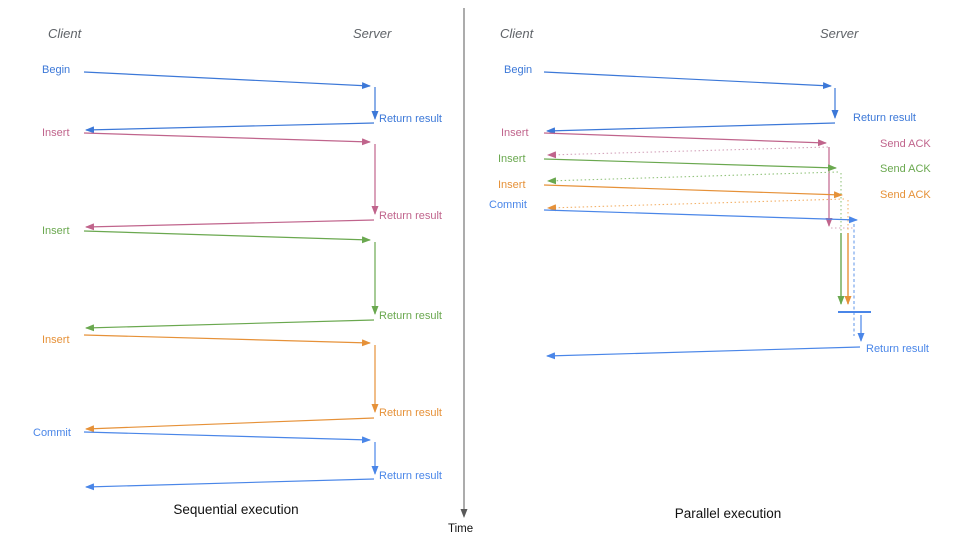 The image size is (960, 540). What do you see at coordinates (56, 231) in the screenshot?
I see `seq-insert2-label: Insert` at bounding box center [56, 231].